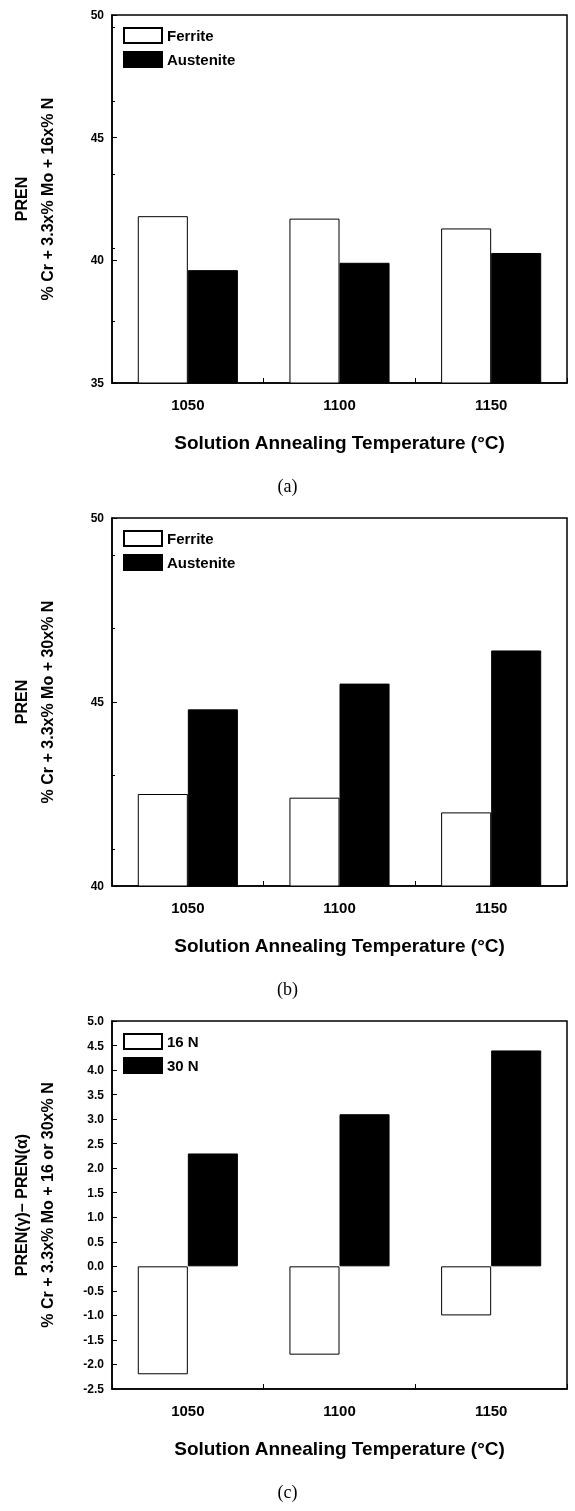  I want to click on y-tick-label: 1.5, so click(96, 1192).